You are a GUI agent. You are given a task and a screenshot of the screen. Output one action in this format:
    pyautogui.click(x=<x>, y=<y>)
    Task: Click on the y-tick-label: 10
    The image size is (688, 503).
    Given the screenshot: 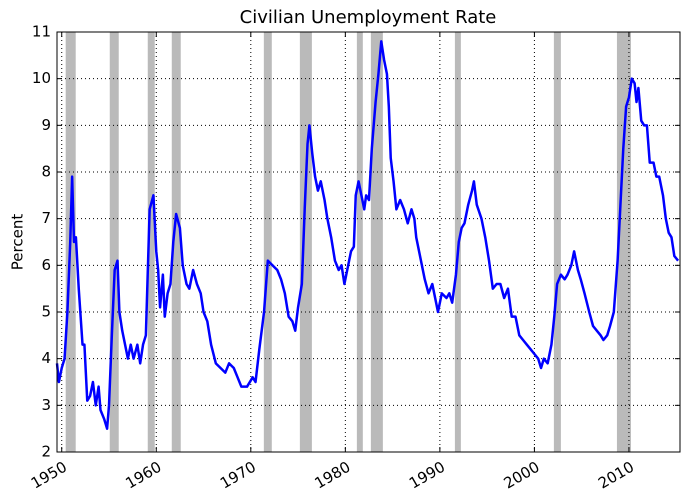 What is the action you would take?
    pyautogui.click(x=41, y=78)
    